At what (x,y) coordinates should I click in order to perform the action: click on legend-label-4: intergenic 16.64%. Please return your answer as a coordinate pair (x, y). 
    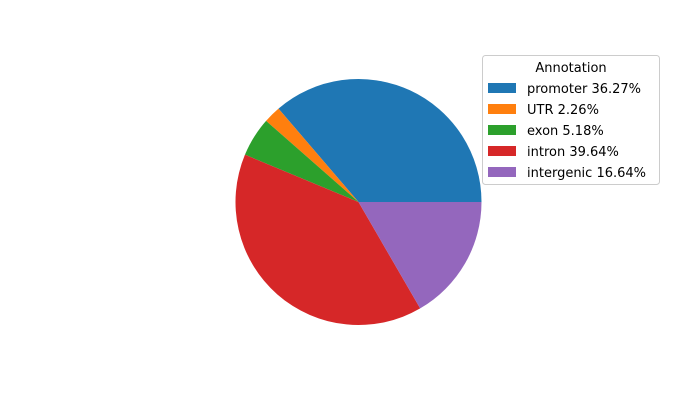
    Looking at the image, I should click on (586, 173).